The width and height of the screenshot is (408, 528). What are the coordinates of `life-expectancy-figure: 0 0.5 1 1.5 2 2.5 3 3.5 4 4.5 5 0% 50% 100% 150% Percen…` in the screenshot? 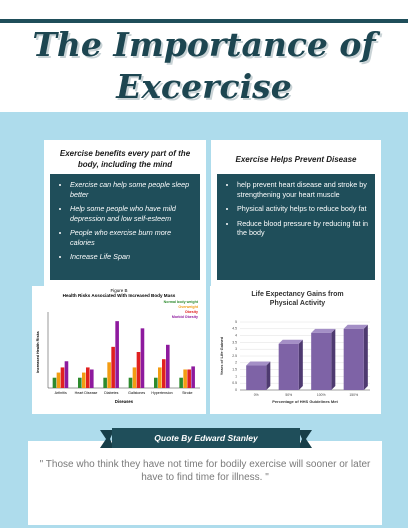 It's located at (295, 350).